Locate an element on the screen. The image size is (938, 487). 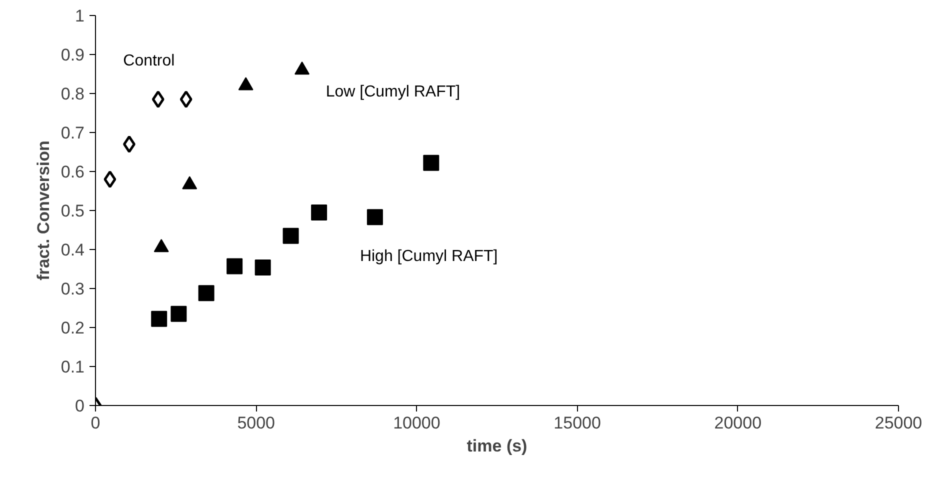
x-tick-label: 5000 is located at coordinates (256, 423).